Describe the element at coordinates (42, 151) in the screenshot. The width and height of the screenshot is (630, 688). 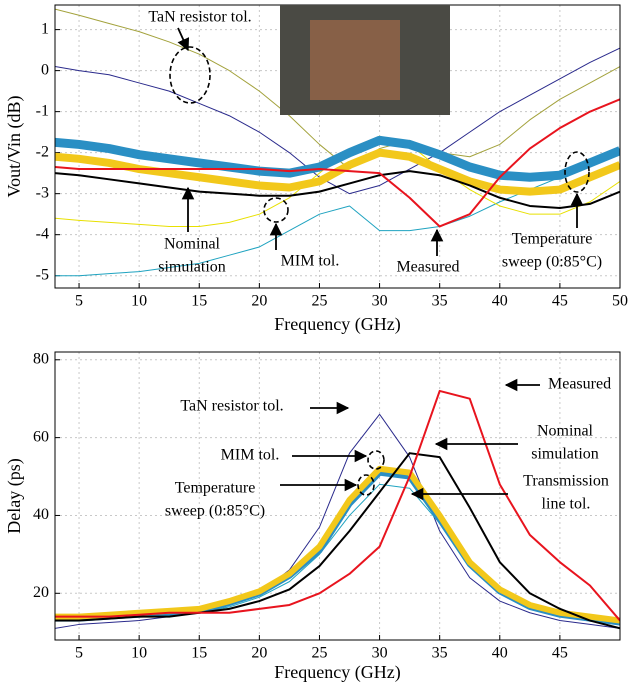
I see `y-tick-label: -2` at that location.